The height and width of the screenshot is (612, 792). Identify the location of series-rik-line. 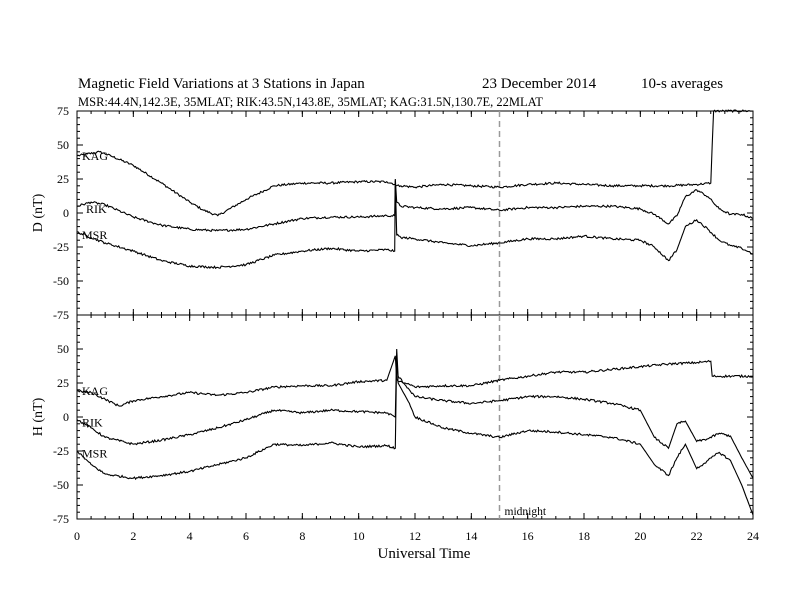
(415, 205).